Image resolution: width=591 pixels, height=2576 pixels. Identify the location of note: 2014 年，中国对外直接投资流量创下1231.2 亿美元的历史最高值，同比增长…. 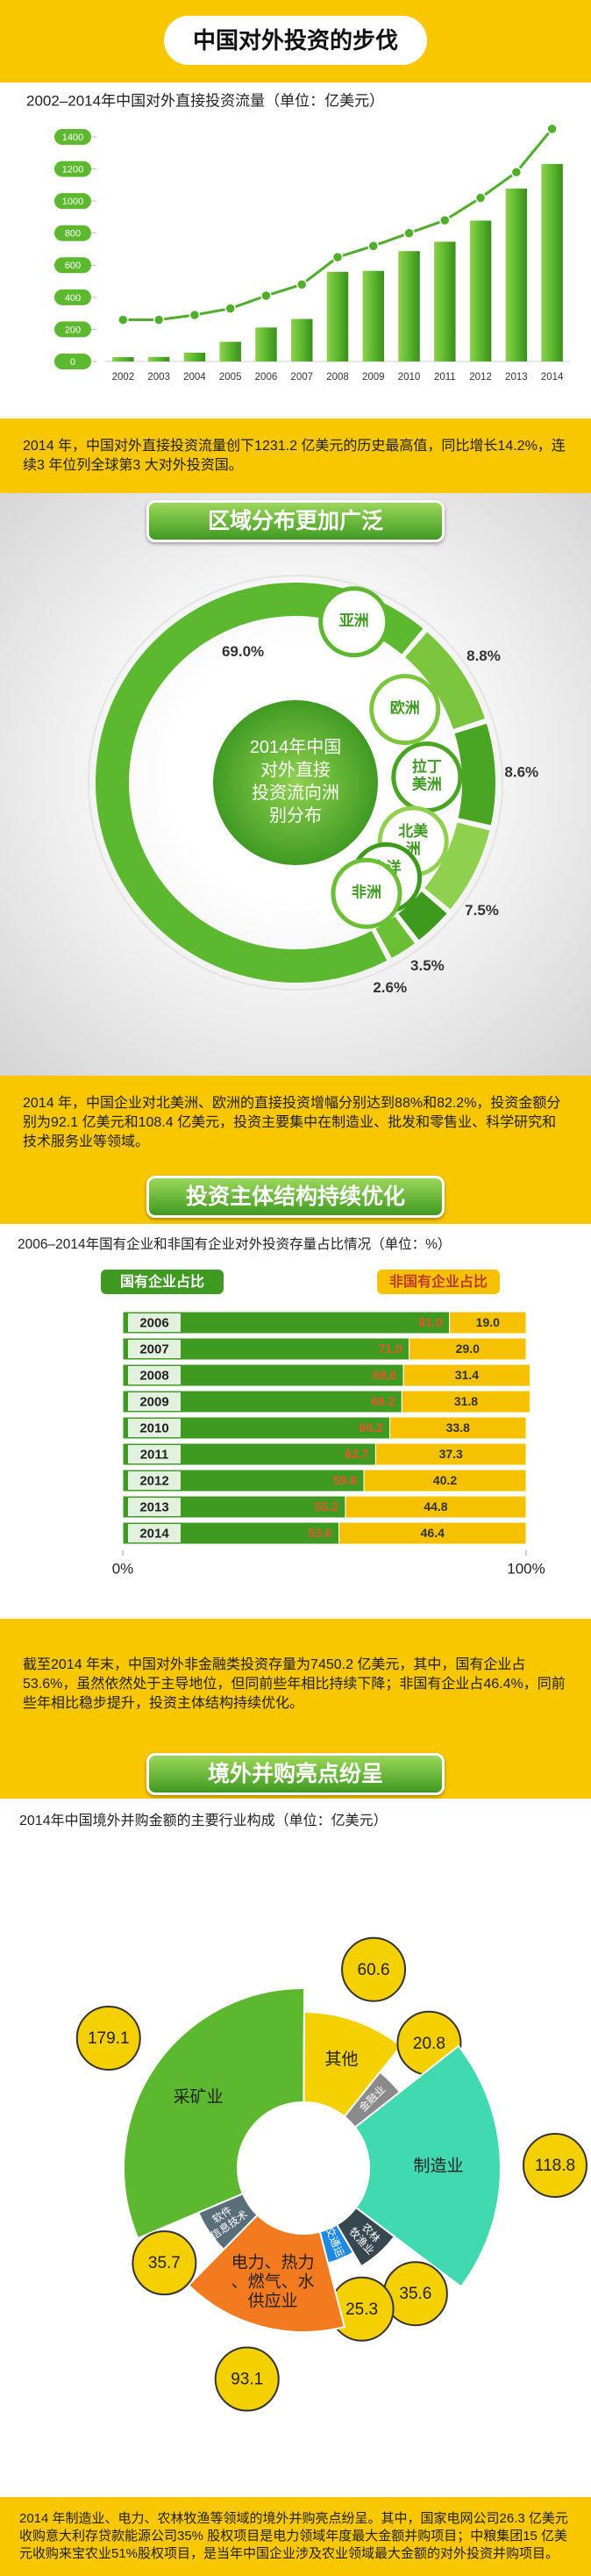
(295, 456).